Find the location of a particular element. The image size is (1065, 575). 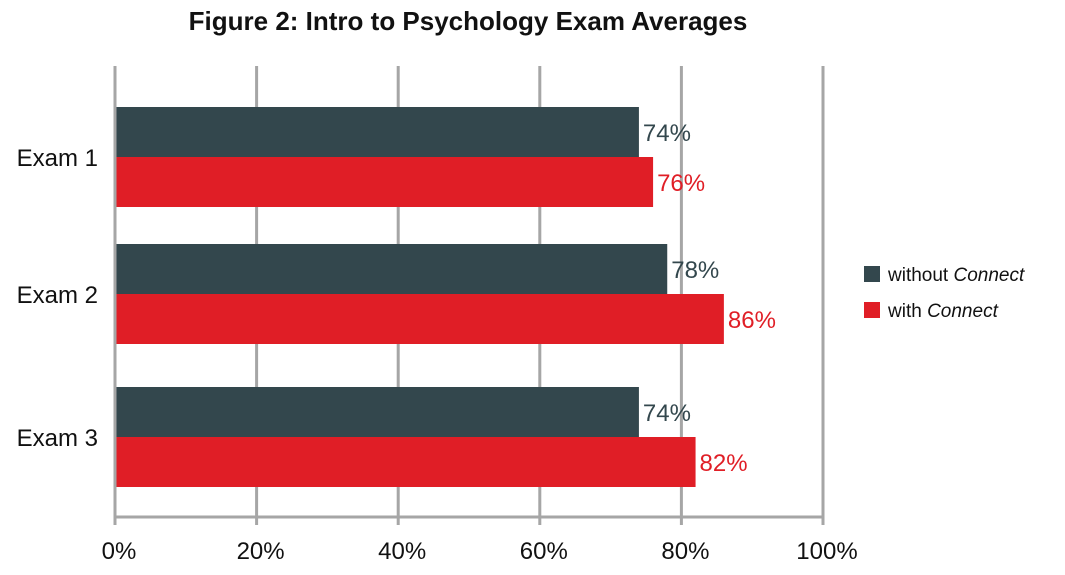

x-tick-label: 40% is located at coordinates (402, 551).